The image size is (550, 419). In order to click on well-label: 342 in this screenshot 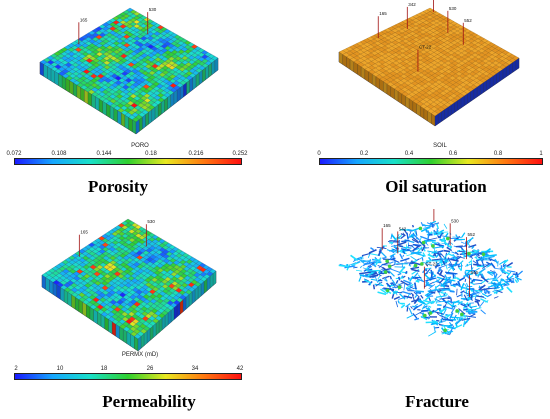, I will do `click(412, 4)`.